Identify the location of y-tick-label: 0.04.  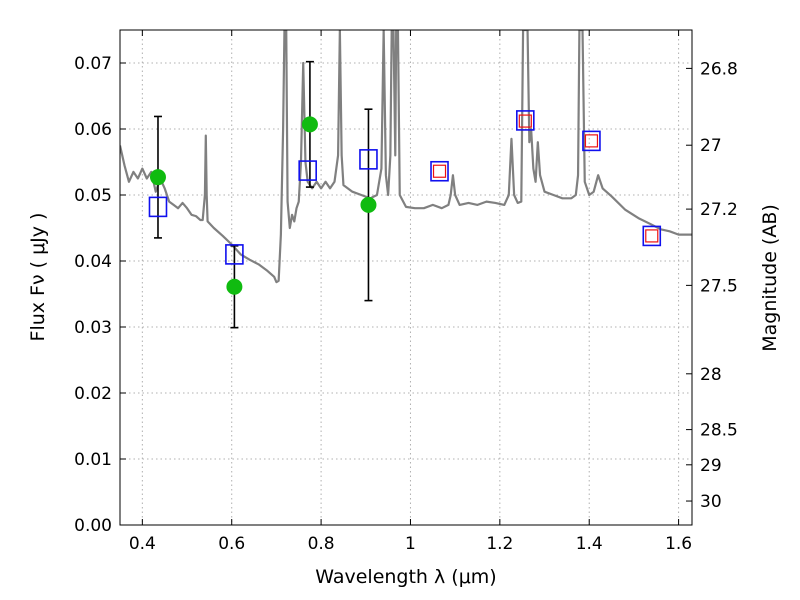
(93, 262).